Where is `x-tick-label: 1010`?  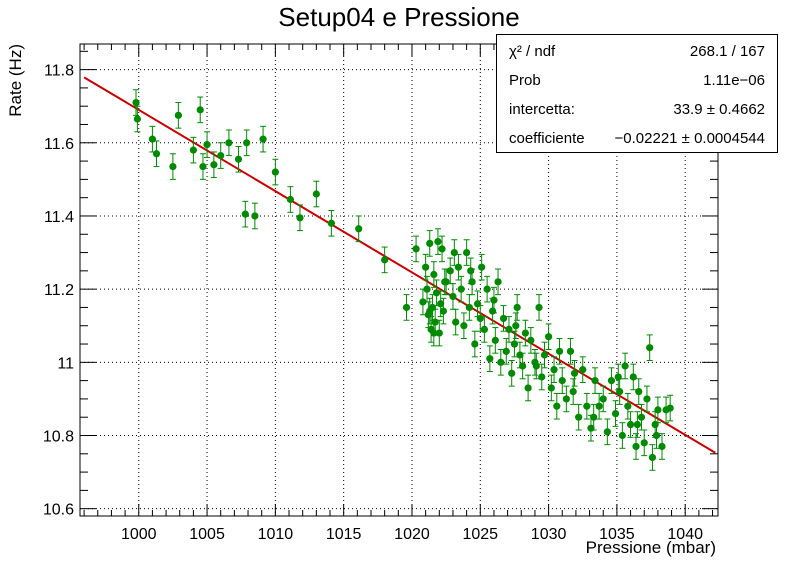
x-tick-label: 1010 is located at coordinates (276, 534).